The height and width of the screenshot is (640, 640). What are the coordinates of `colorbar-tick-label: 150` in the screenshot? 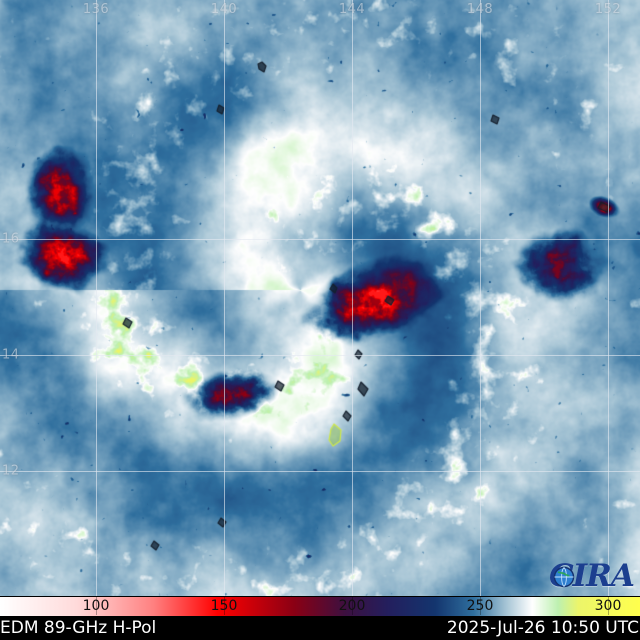 It's located at (224, 606).